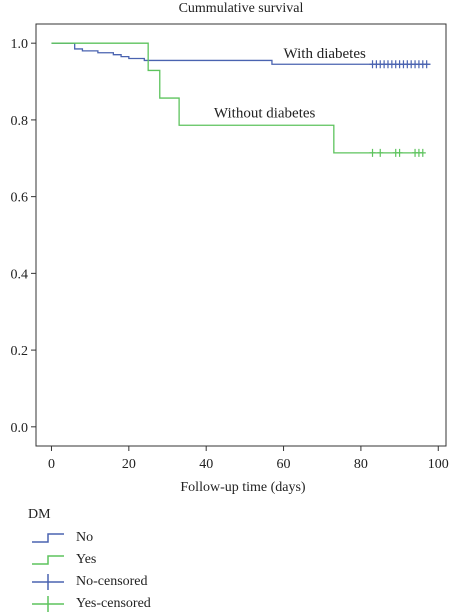 This screenshot has height=615, width=452. Describe the element at coordinates (284, 464) in the screenshot. I see `x-tick-label: 60` at that location.